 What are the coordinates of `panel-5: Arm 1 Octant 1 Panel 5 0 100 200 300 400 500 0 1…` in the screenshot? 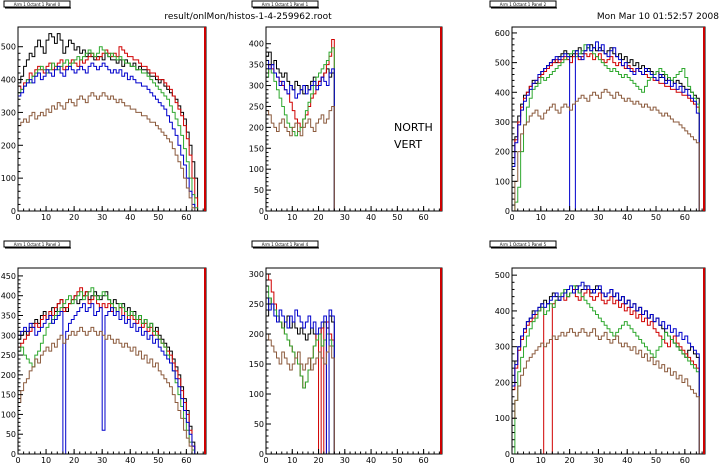 It's located at (597, 352).